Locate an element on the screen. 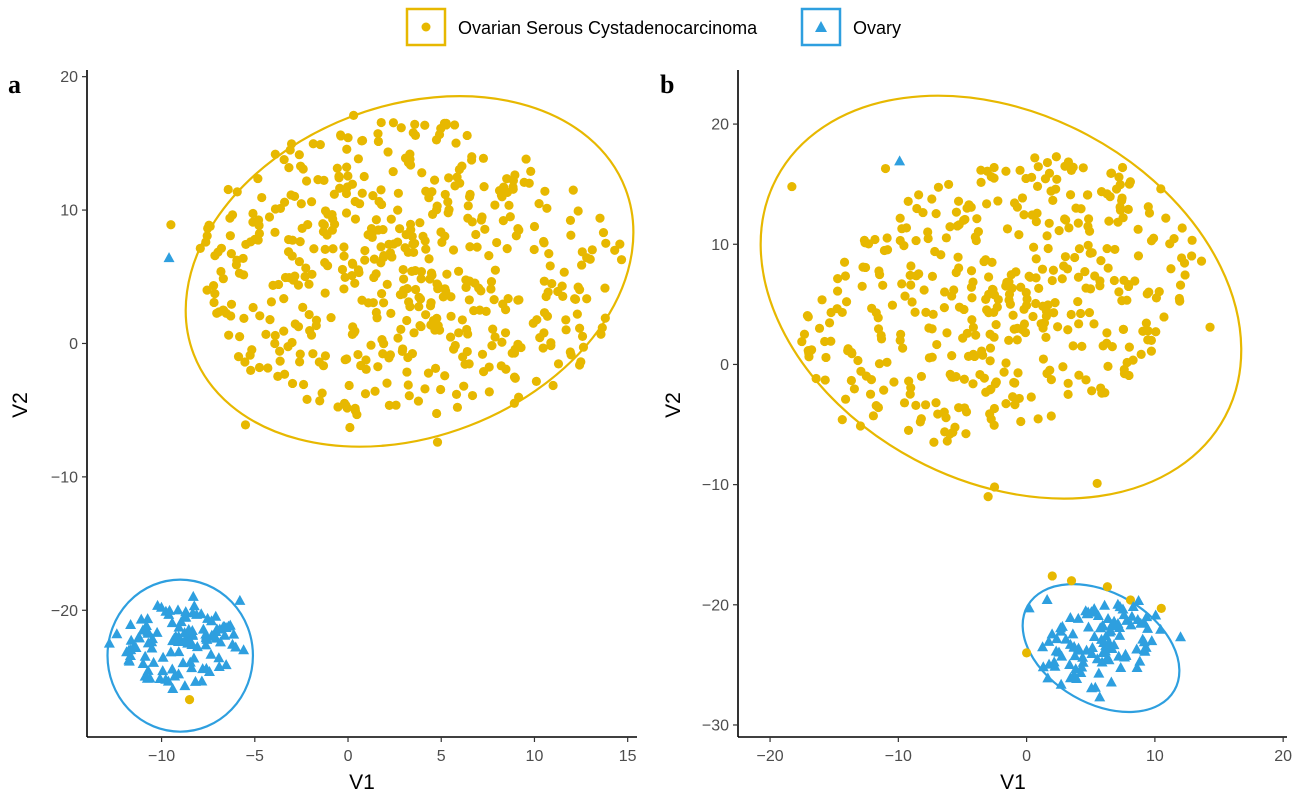 The image size is (1305, 799). y-tick-label: 10 is located at coordinates (720, 245).